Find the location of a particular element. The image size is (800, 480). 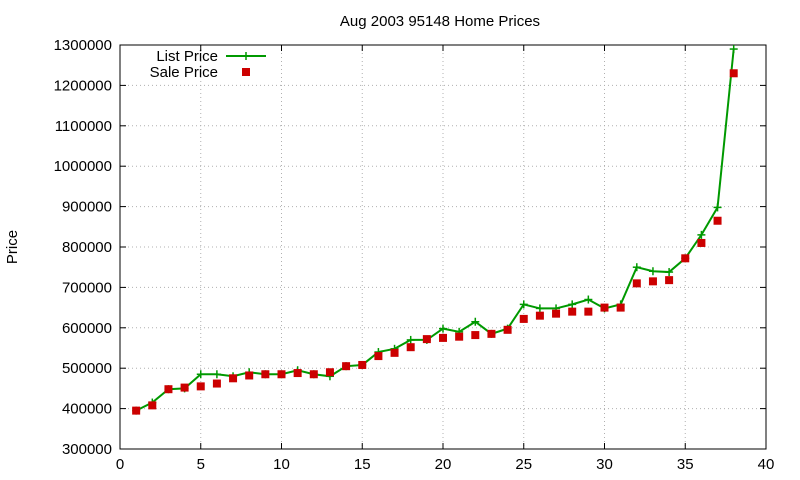

x-tick-label: 5 is located at coordinates (201, 464).